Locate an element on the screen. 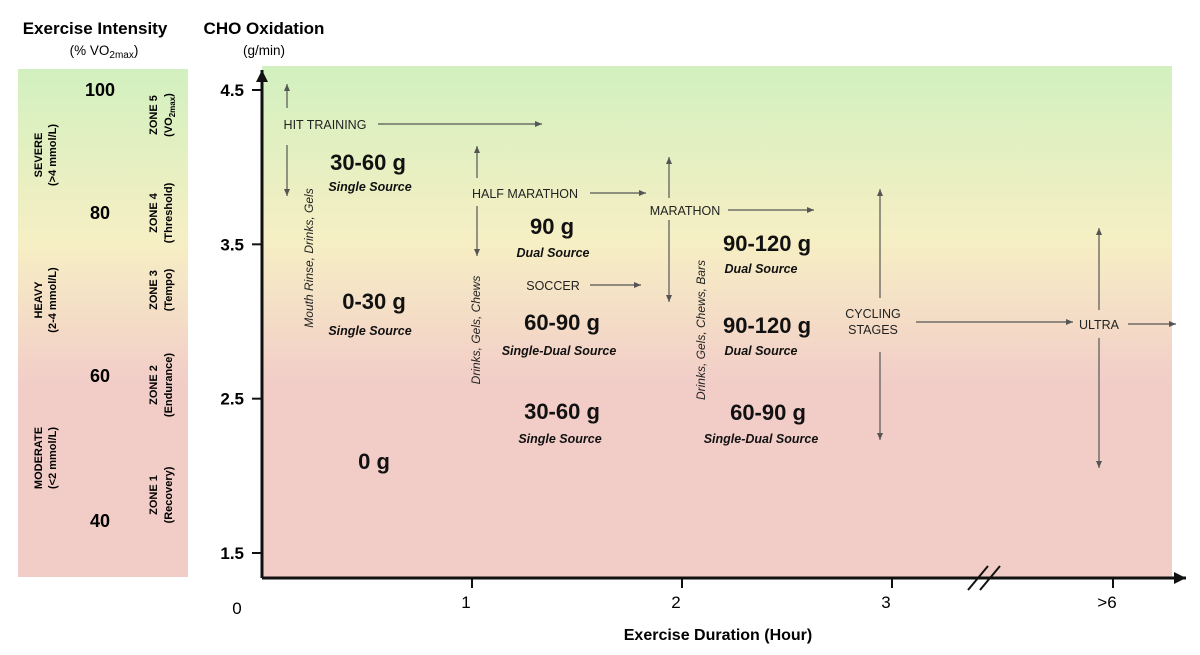 The image size is (1200, 655). y-tick-label-2: 2.5 is located at coordinates (232, 399).